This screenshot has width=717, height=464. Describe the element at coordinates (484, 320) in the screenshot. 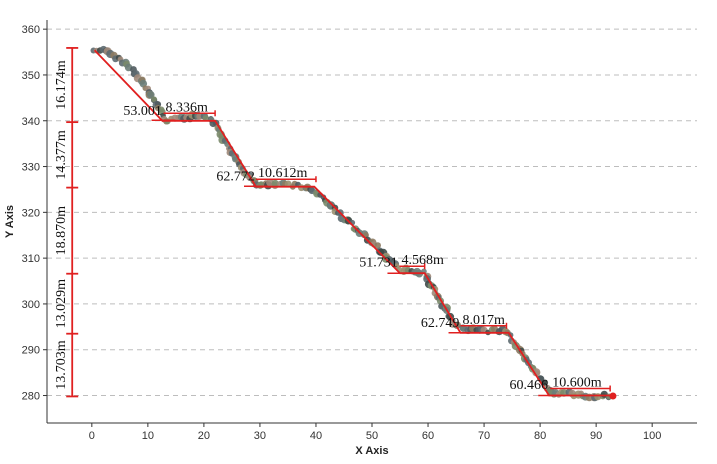

I see `length-label: 8.017m` at that location.